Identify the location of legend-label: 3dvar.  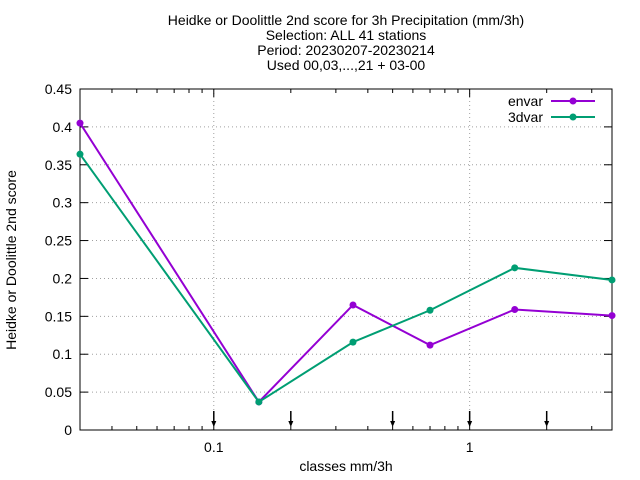
(525, 117).